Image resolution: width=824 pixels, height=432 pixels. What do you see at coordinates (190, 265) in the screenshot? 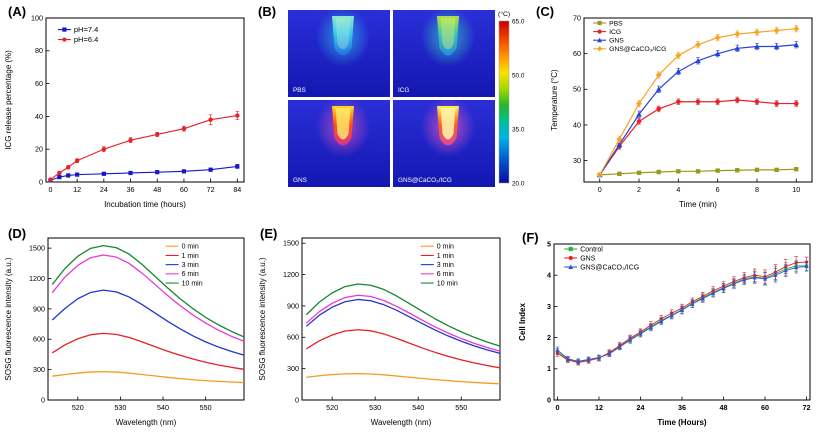
I see `svg-text: 3 min` at bounding box center [190, 265].